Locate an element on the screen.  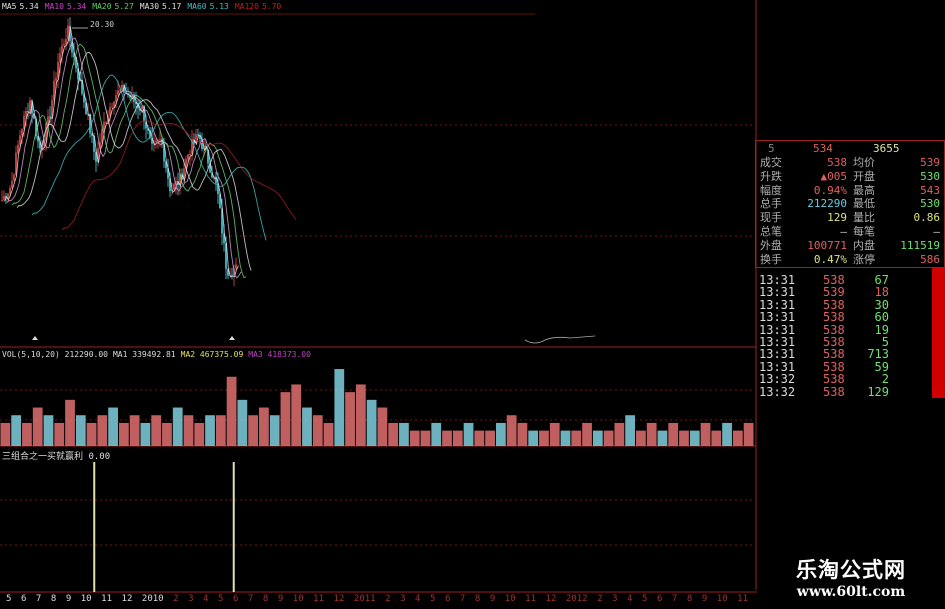
quote-value: ▲005 is located at coordinates (834, 176).